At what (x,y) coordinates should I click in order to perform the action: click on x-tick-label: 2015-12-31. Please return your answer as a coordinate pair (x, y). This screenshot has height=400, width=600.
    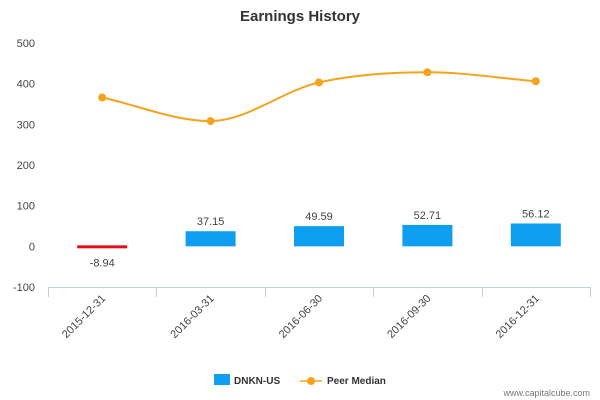
    Looking at the image, I should click on (84, 317).